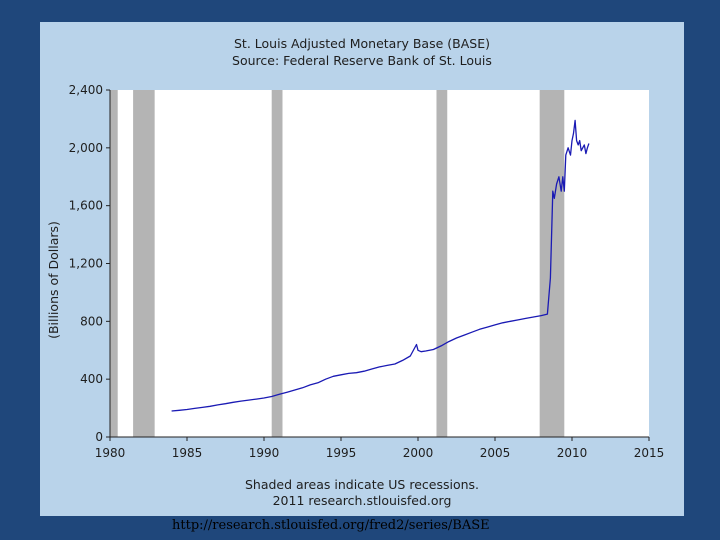 The height and width of the screenshot is (540, 720). Describe the element at coordinates (572, 453) in the screenshot. I see `x-tick-label: 2010` at that location.